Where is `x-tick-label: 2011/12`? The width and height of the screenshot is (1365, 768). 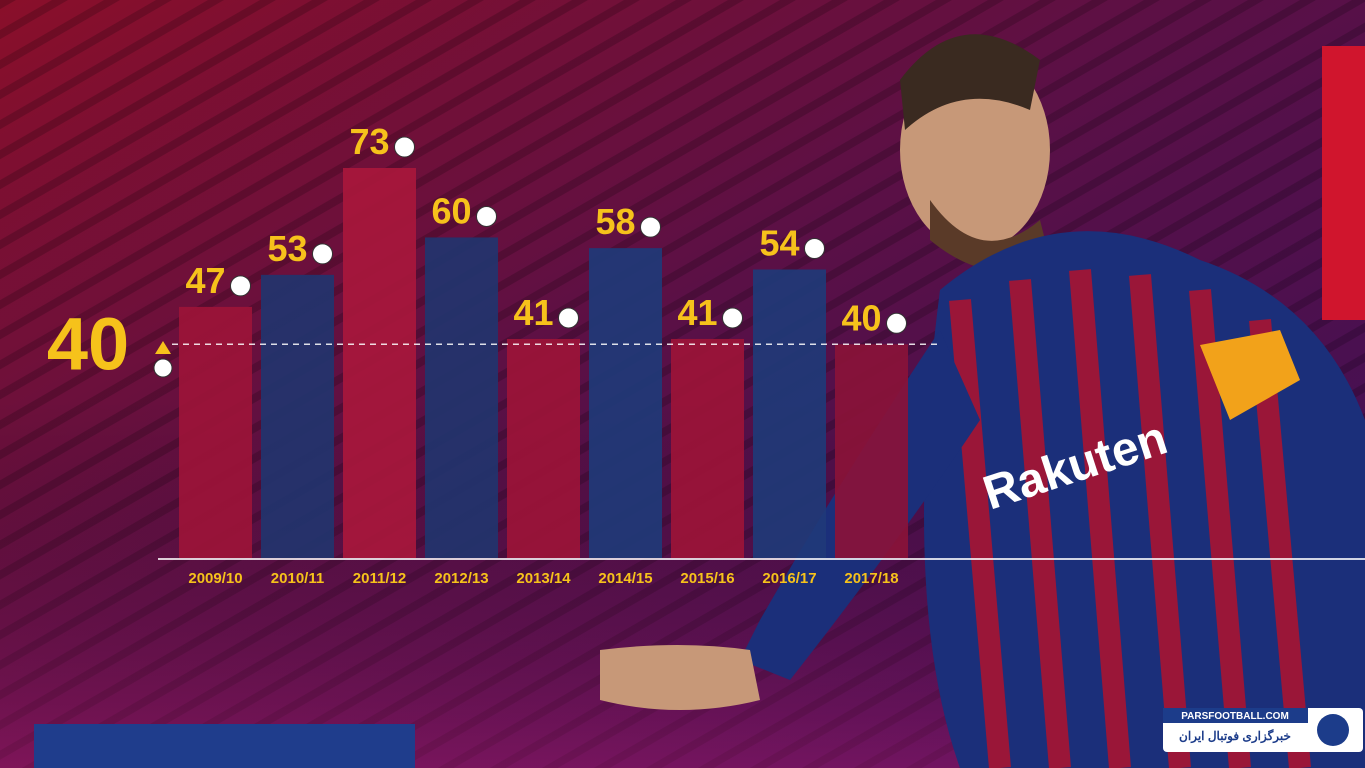 x-tick-label: 2011/12 is located at coordinates (379, 578).